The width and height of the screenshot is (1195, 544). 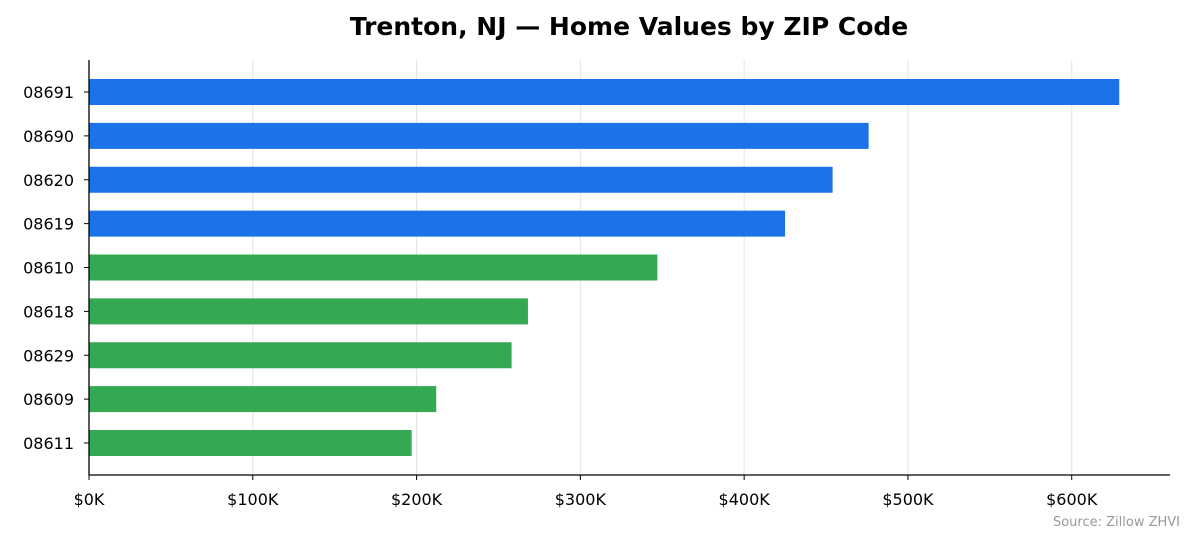 What do you see at coordinates (48, 136) in the screenshot?
I see `y-tick-label: 08690` at bounding box center [48, 136].